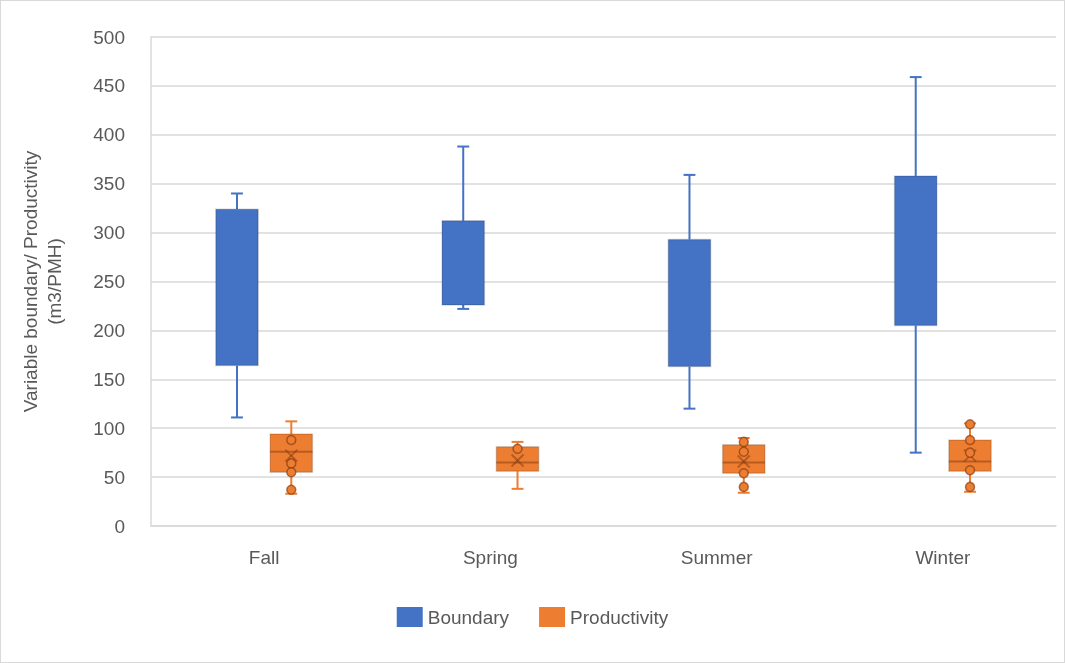 This screenshot has height=663, width=1065. Describe the element at coordinates (109, 135) in the screenshot. I see `y-tick-label: 400` at that location.